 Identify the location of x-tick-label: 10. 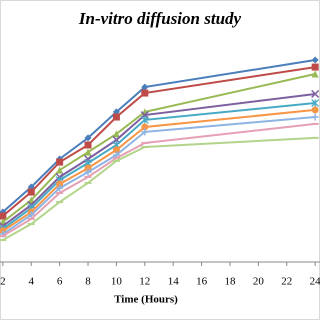
(117, 282).